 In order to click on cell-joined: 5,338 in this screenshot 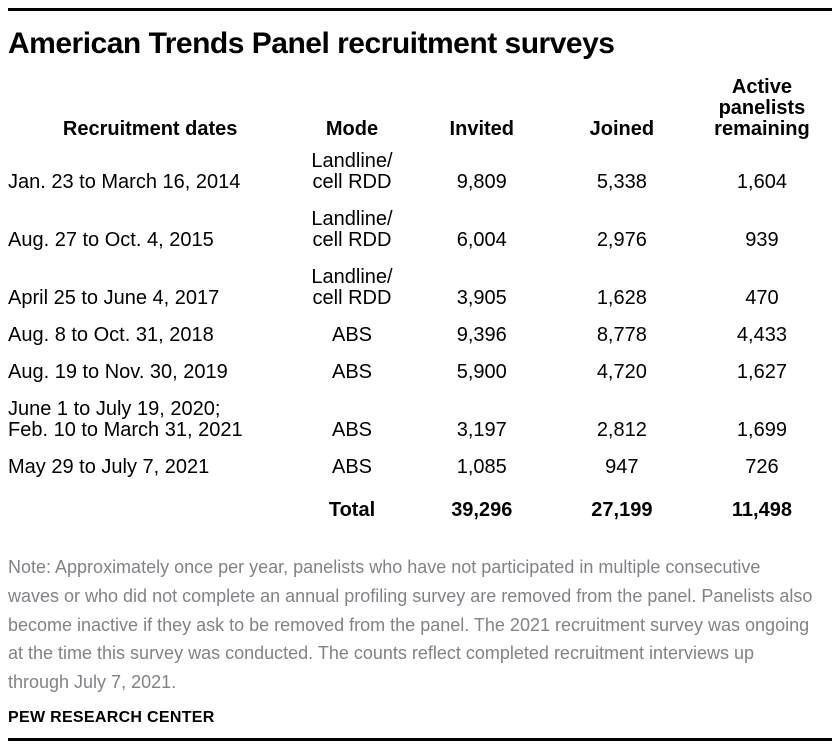, I will do `click(621, 182)`.